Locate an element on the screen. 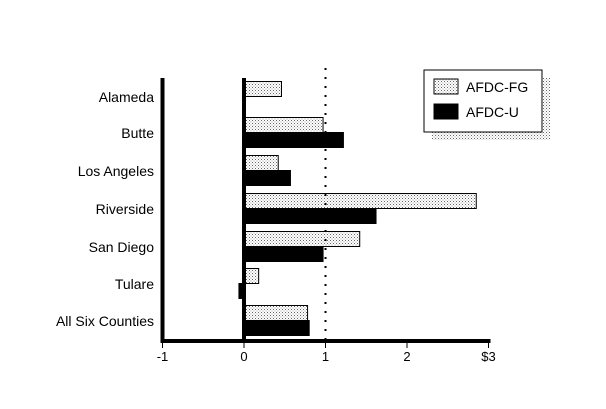  legend-swatch-afdc-u is located at coordinates (446, 111).